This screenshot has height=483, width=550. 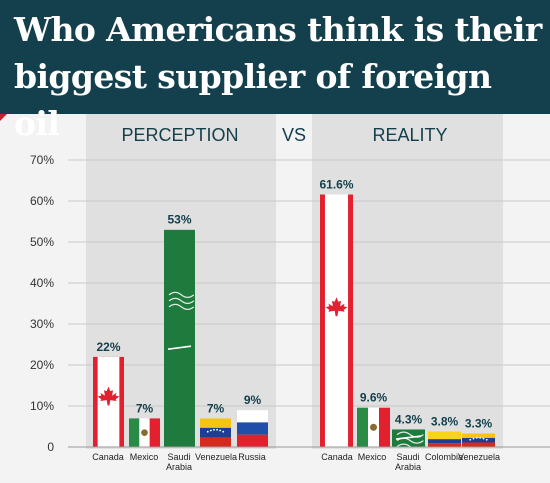 What do you see at coordinates (336, 184) in the screenshot?
I see `data-label: 61.6%` at bounding box center [336, 184].